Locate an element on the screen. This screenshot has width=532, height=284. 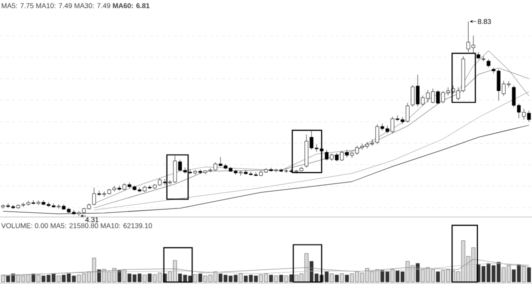
candlestick is located at coordinates (484, 59).